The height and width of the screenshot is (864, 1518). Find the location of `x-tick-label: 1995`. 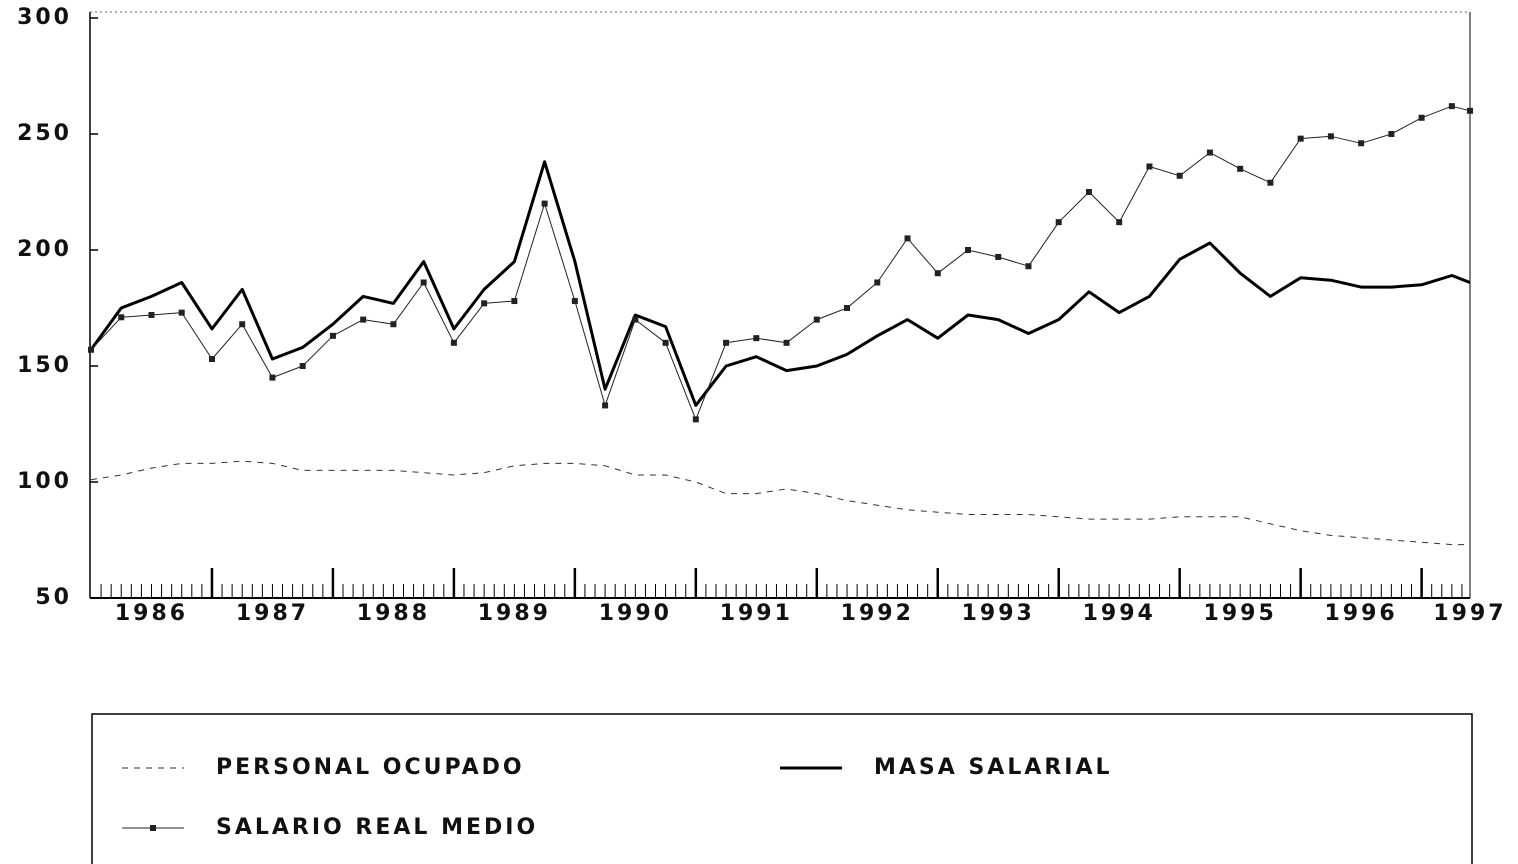

x-tick-label: 1995 is located at coordinates (1240, 613).